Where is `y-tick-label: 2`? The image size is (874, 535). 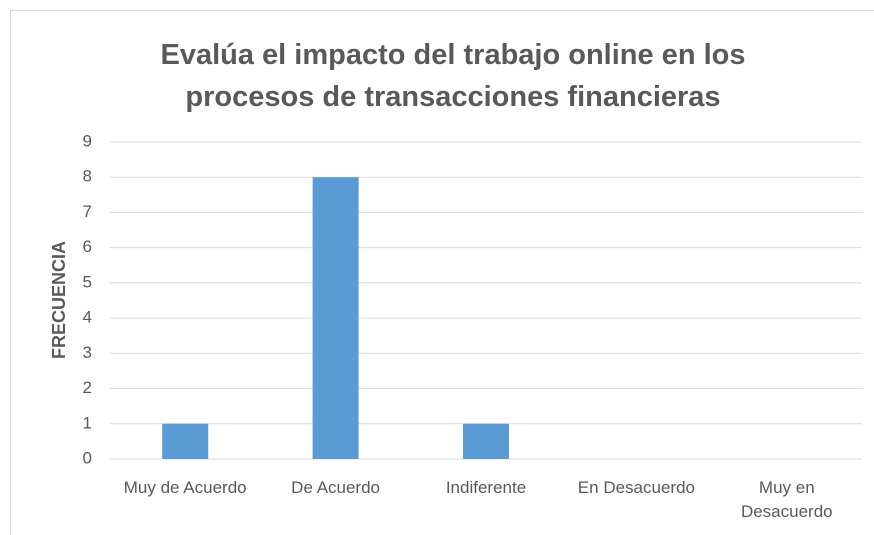 y-tick-label: 2 is located at coordinates (87, 387).